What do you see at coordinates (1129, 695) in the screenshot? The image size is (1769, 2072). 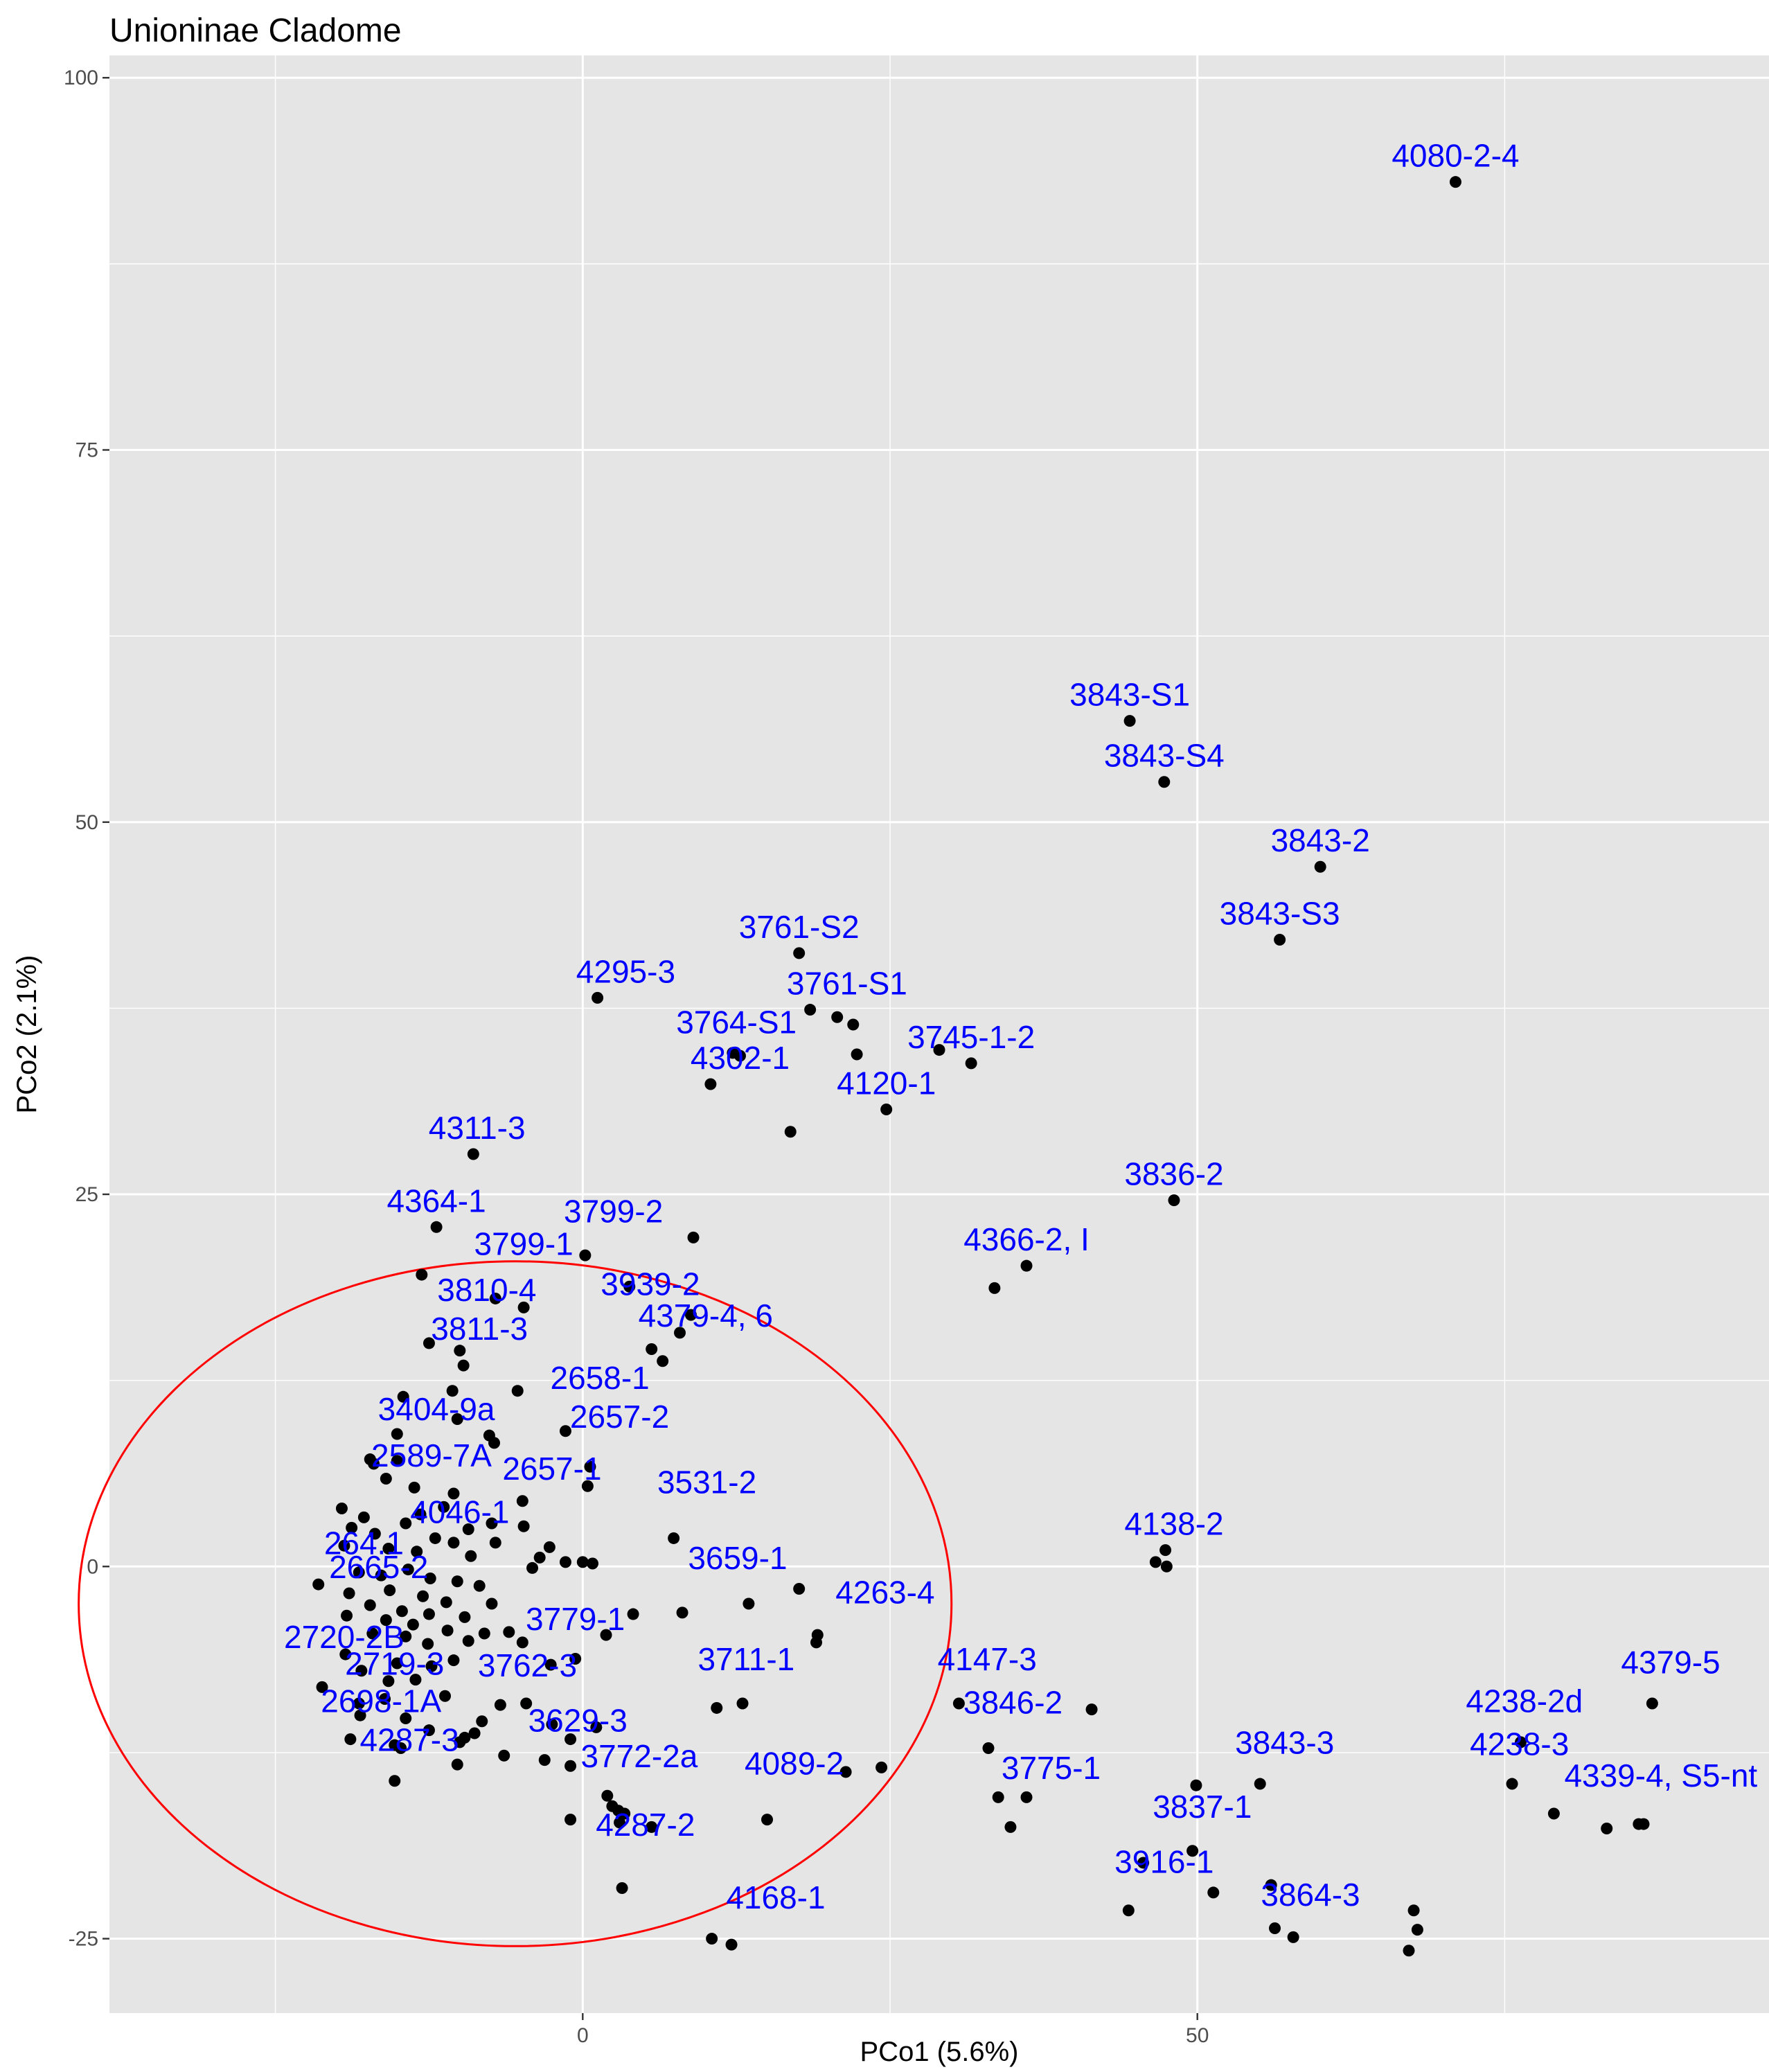 I see `point-label: 3843-S1` at bounding box center [1129, 695].